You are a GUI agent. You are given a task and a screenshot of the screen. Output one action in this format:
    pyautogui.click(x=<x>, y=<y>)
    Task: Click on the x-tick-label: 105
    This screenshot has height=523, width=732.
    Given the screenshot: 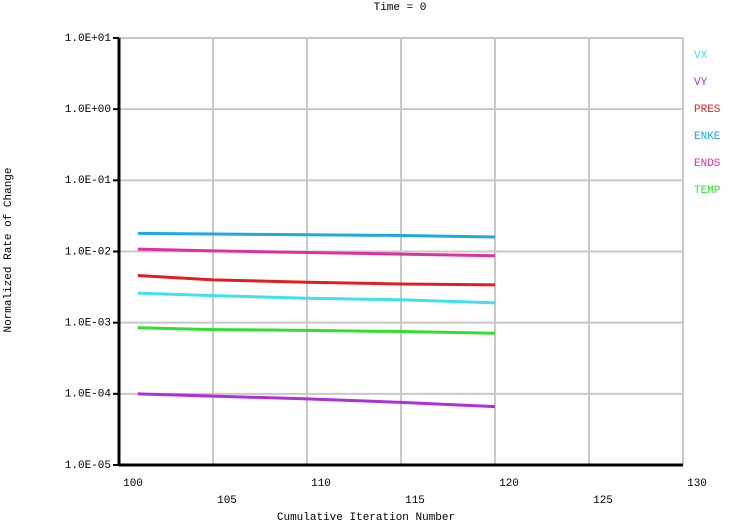 What is the action you would take?
    pyautogui.click(x=227, y=501)
    